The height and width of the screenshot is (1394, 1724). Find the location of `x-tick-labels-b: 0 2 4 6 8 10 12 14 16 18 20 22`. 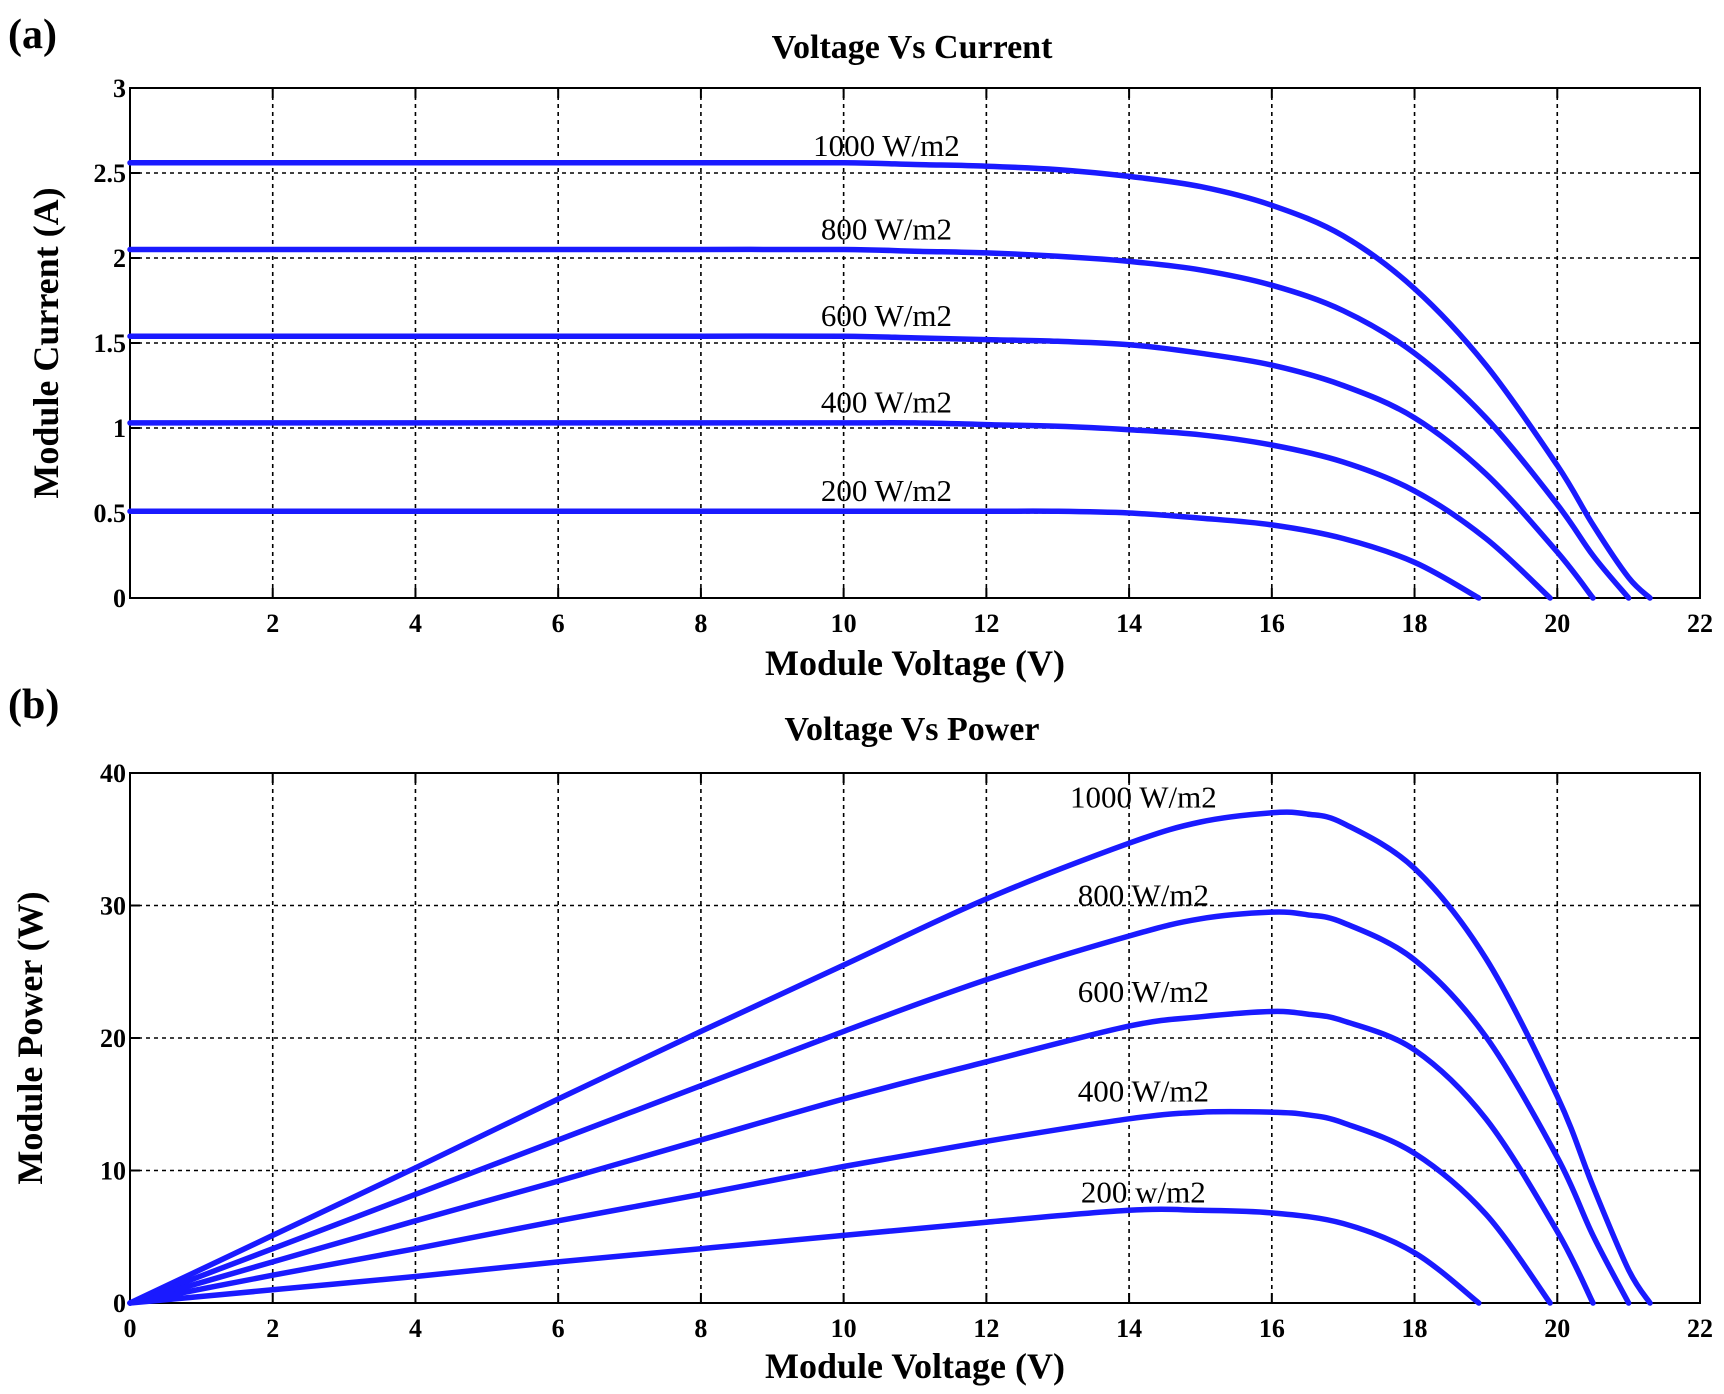

x-tick-labels-b: 0 2 4 6 8 10 12 14 16 18 20 22 is located at coordinates (919, 1328).